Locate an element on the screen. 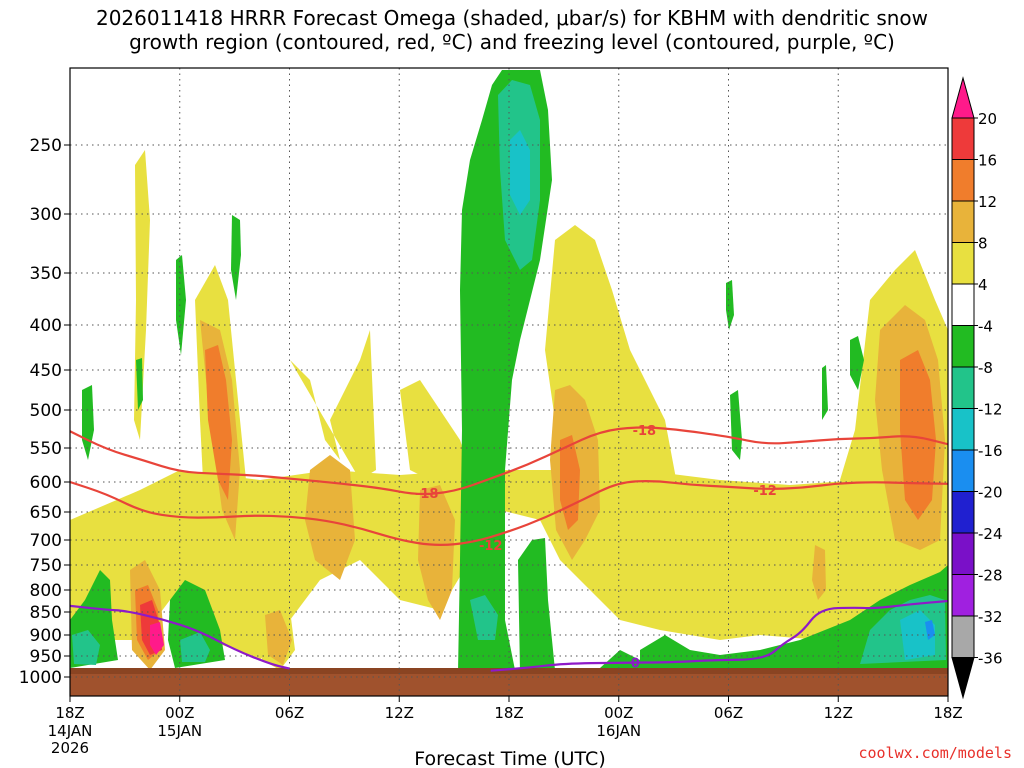 The height and width of the screenshot is (768, 1024). y-tick-label: 300 is located at coordinates (46, 215).